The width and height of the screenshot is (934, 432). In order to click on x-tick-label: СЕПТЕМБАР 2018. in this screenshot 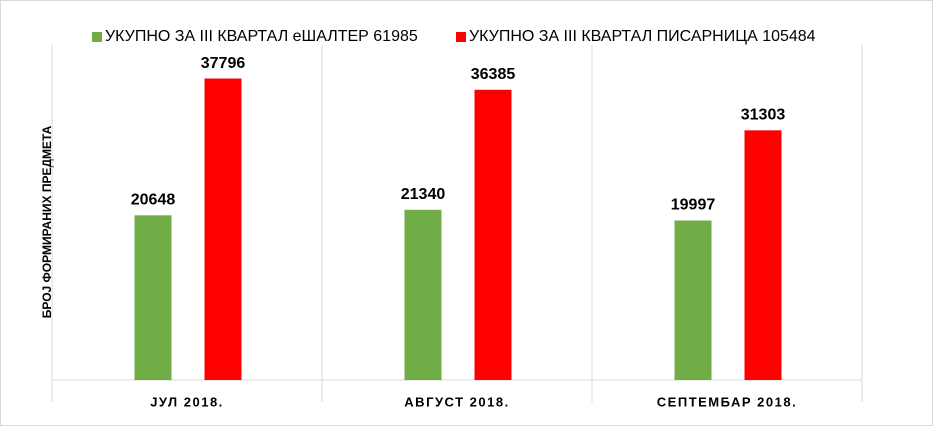, I will do `click(727, 401)`.